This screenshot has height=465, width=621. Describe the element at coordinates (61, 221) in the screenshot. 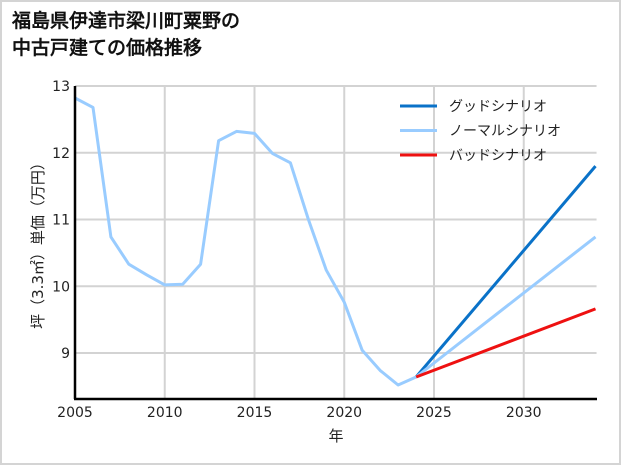

I see `y-tick-label: 11` at that location.